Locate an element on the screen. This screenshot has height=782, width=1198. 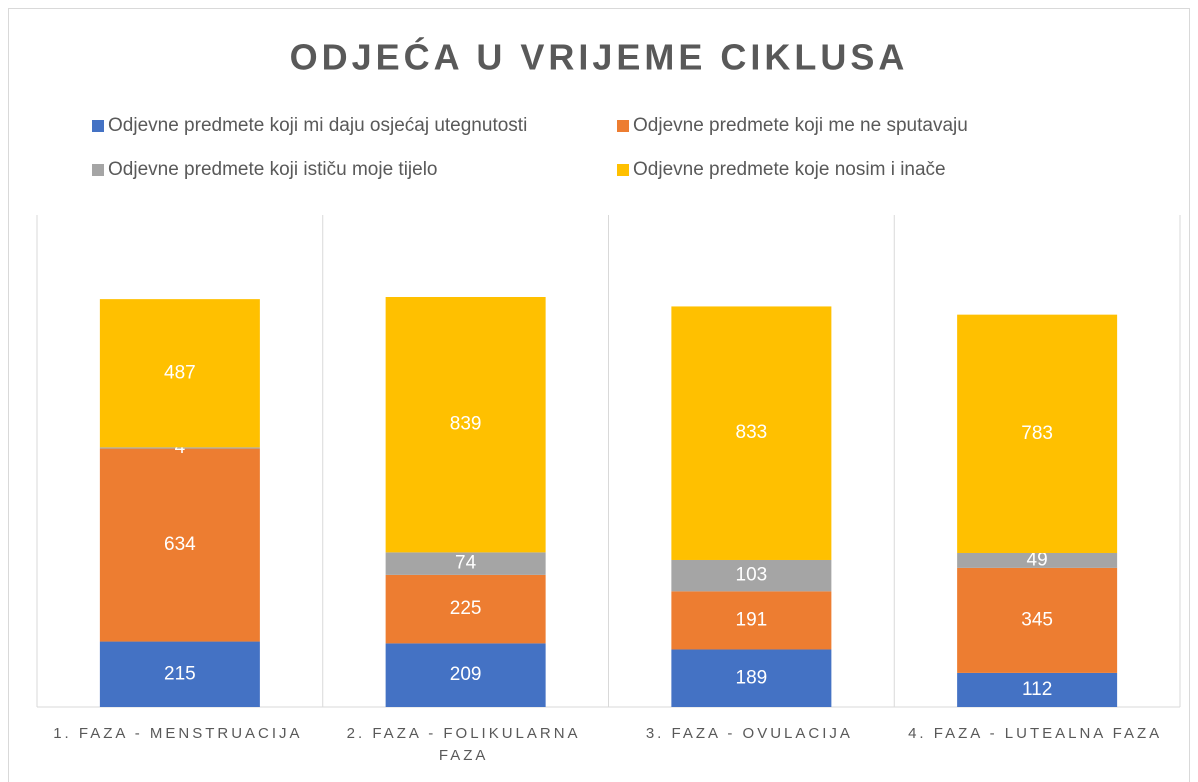
data-label: 4 is located at coordinates (180, 447).